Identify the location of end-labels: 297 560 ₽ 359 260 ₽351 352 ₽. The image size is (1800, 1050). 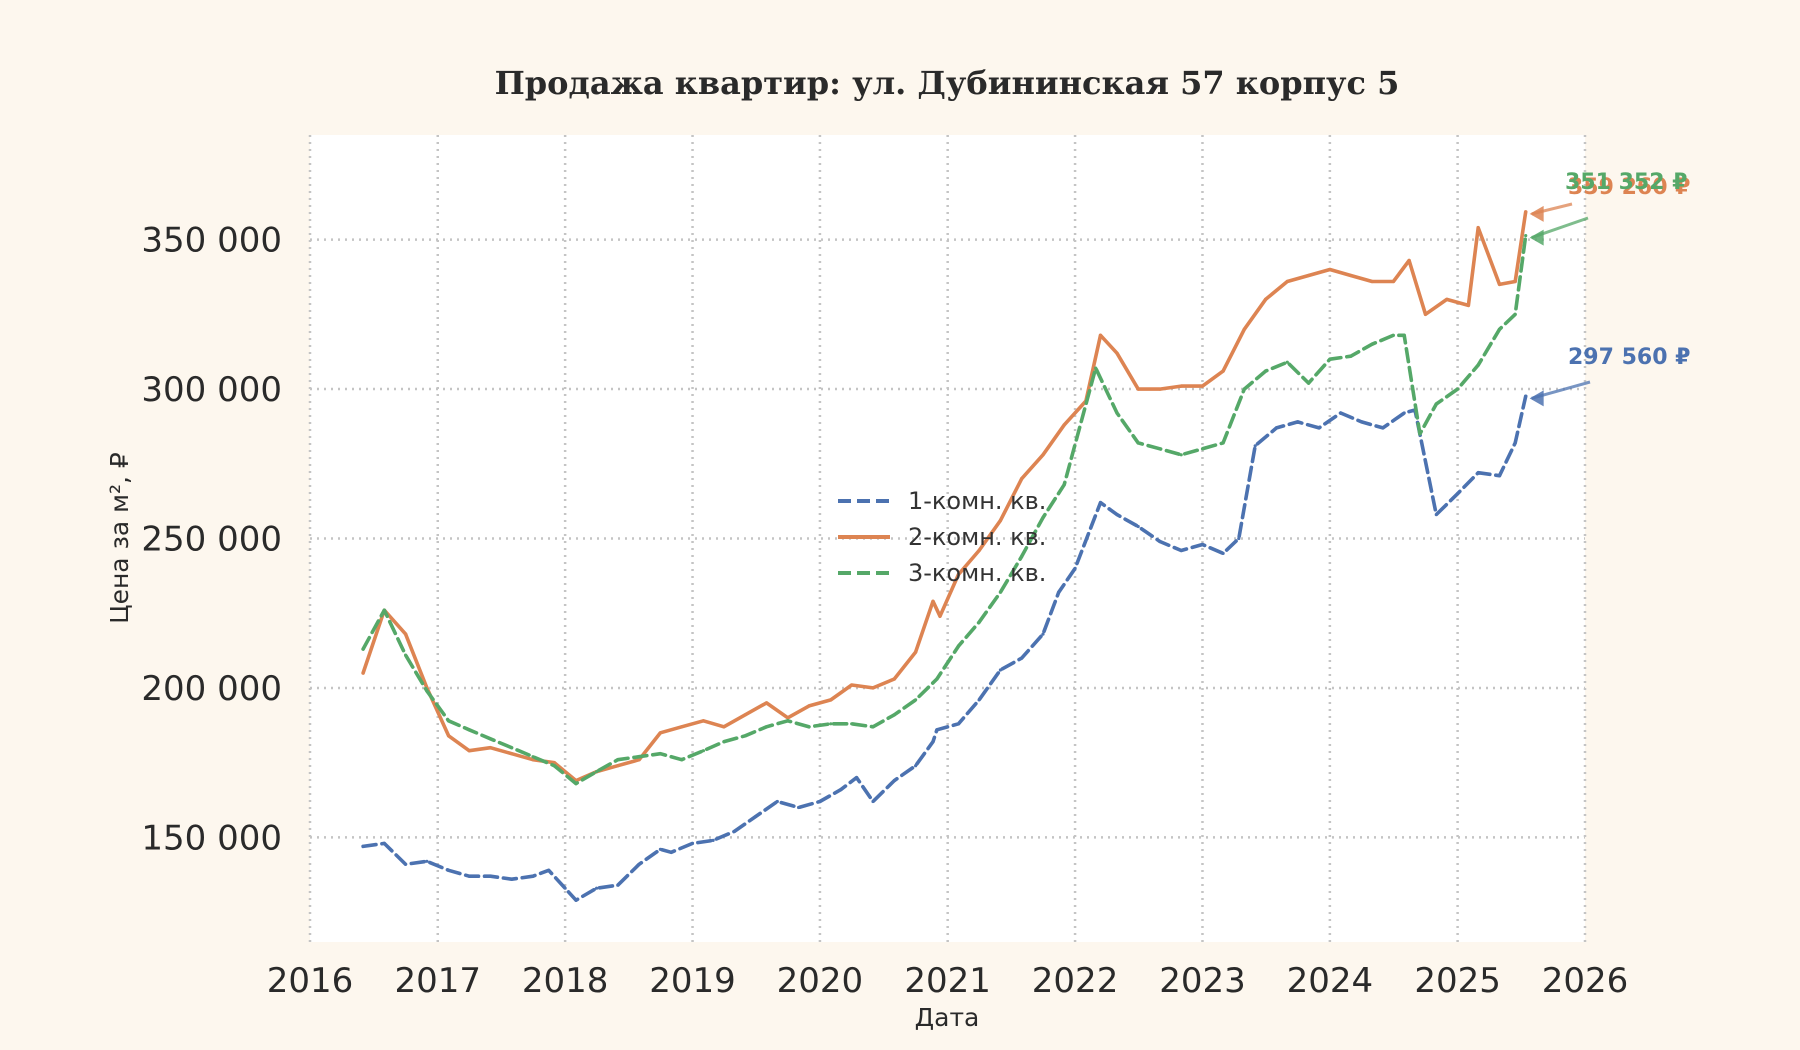
(1609, 288).